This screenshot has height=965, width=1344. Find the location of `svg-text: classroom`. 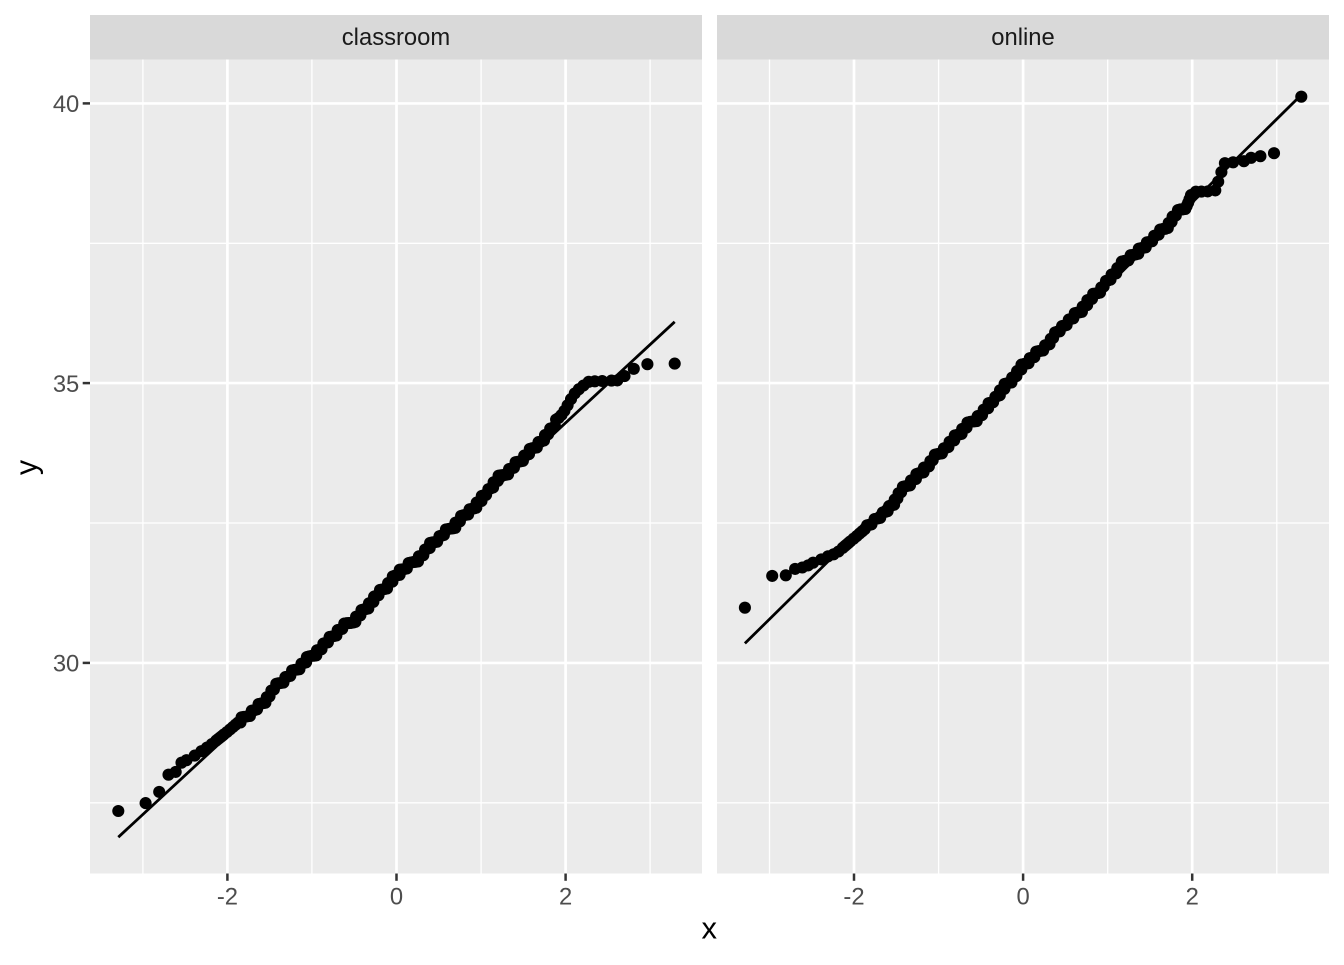

svg-text: classroom is located at coordinates (396, 37).